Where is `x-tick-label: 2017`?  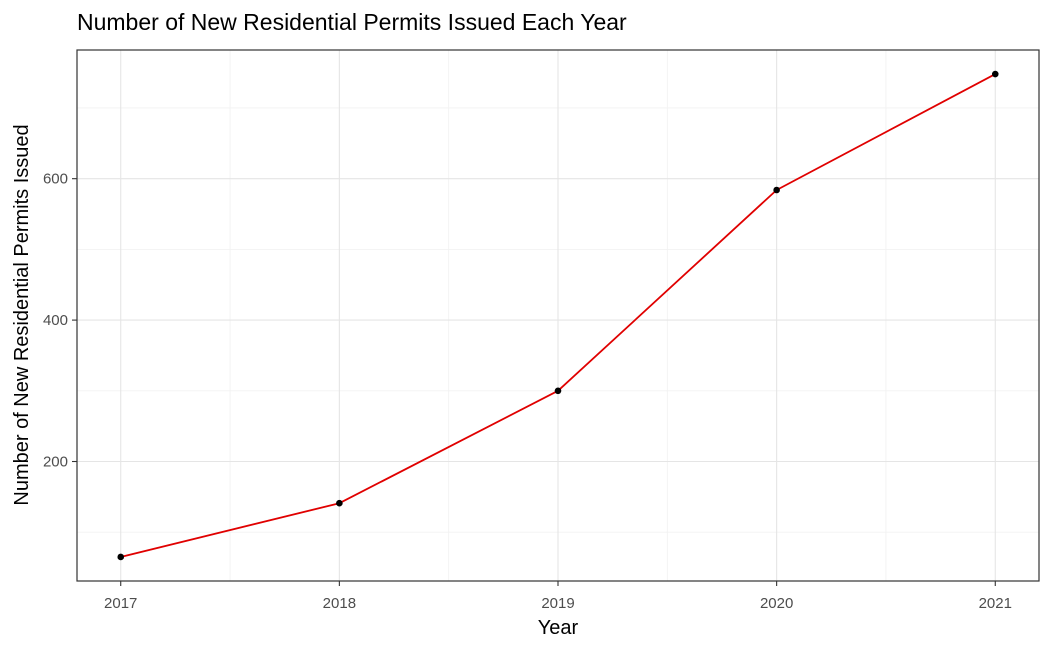
x-tick-label: 2017 is located at coordinates (120, 603).